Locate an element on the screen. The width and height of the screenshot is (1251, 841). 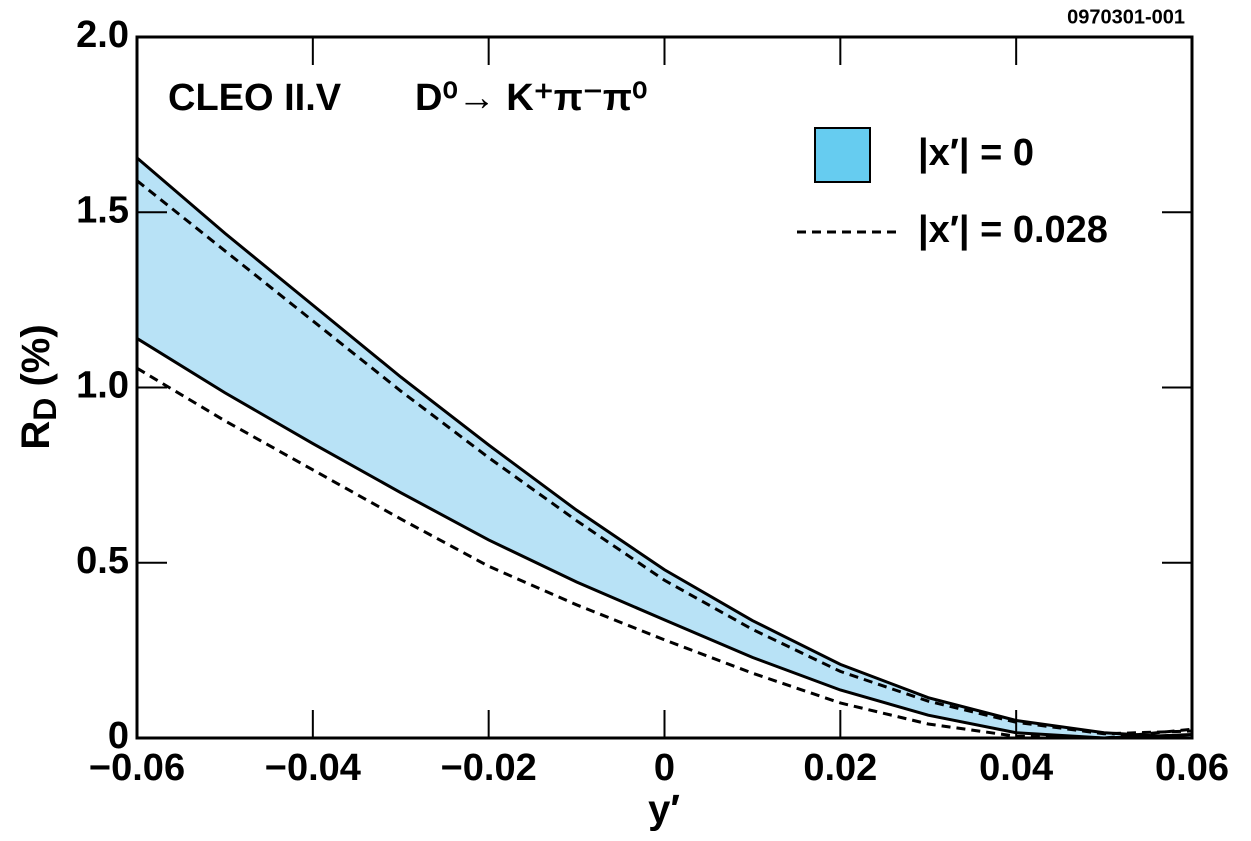
y-tick-label: 0.5 is located at coordinates (102, 561).